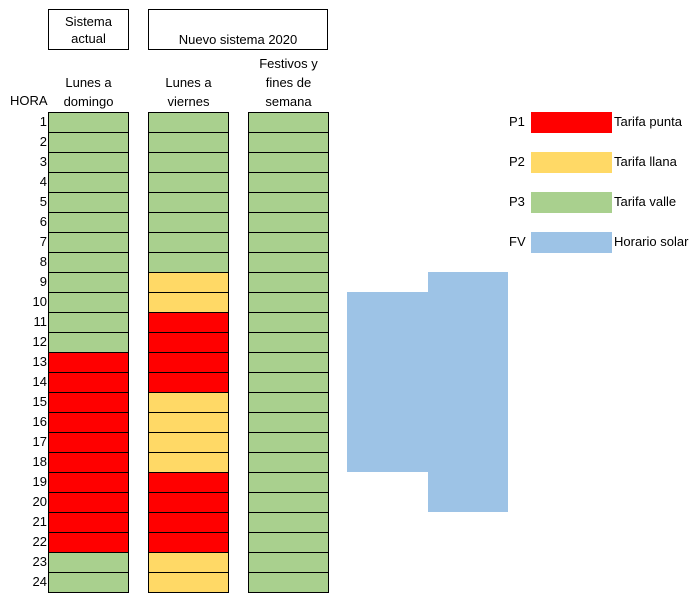 The image size is (699, 604). I want to click on legend-code-p3: P3, so click(517, 201).